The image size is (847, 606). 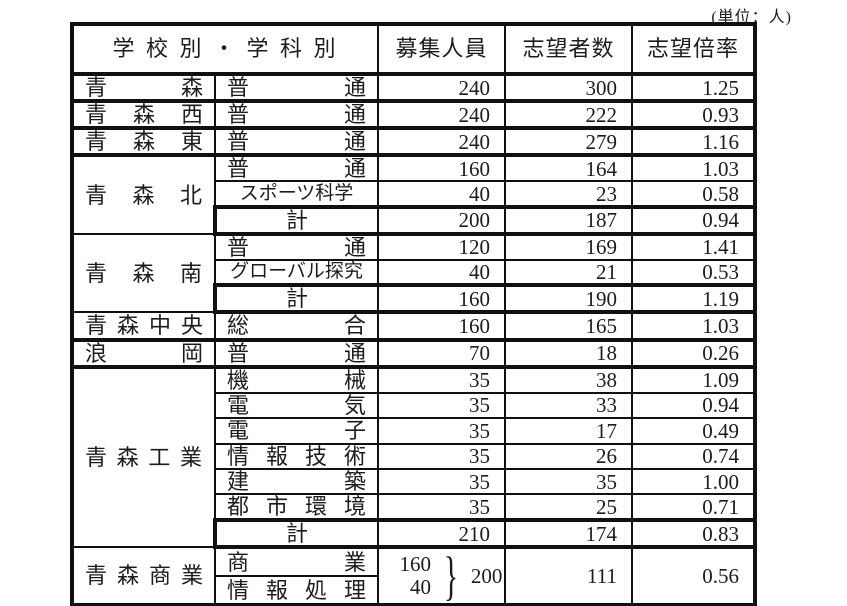 I want to click on ratio-cell: 0.74, so click(x=693, y=456).